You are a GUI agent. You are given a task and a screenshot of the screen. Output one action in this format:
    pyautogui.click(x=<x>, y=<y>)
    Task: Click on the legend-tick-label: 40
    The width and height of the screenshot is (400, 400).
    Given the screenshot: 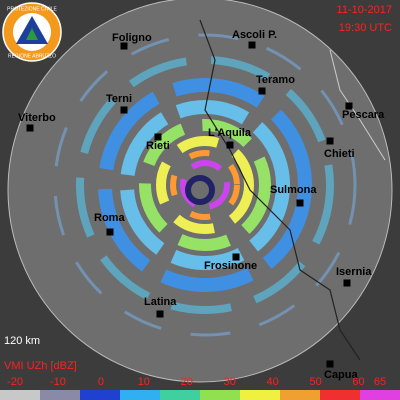 What is the action you would take?
    pyautogui.click(x=273, y=382)
    